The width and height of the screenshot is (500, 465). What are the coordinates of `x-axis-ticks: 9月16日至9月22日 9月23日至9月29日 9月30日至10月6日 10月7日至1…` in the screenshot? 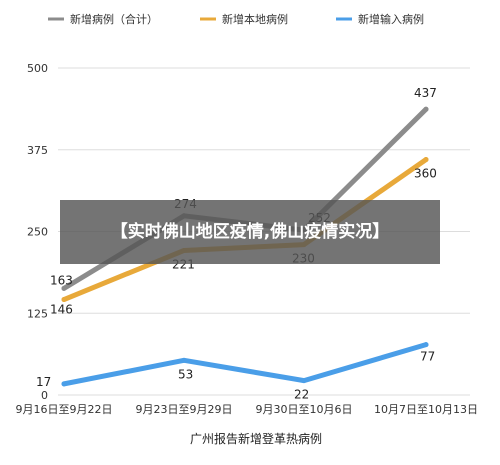 It's located at (247, 409).